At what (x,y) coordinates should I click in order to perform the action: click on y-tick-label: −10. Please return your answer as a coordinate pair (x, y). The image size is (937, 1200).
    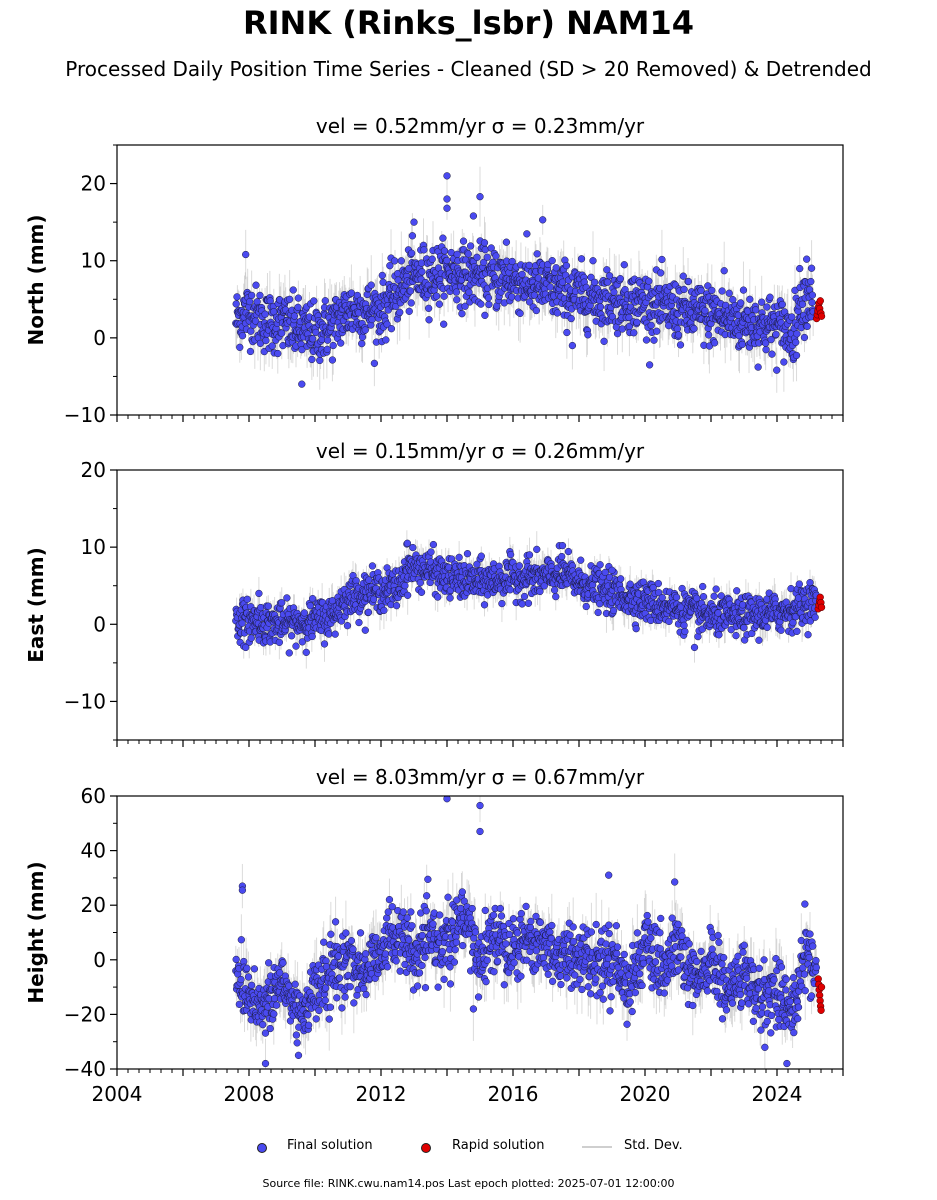
    Looking at the image, I should click on (85, 701).